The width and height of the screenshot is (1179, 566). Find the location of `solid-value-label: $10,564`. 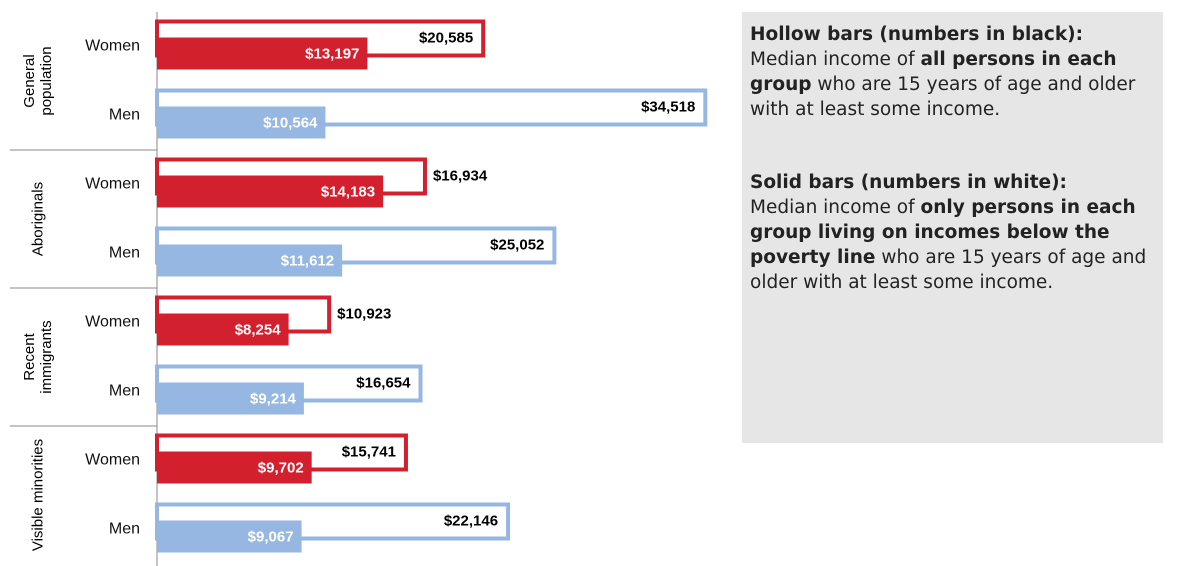

solid-value-label: $10,564 is located at coordinates (290, 122).